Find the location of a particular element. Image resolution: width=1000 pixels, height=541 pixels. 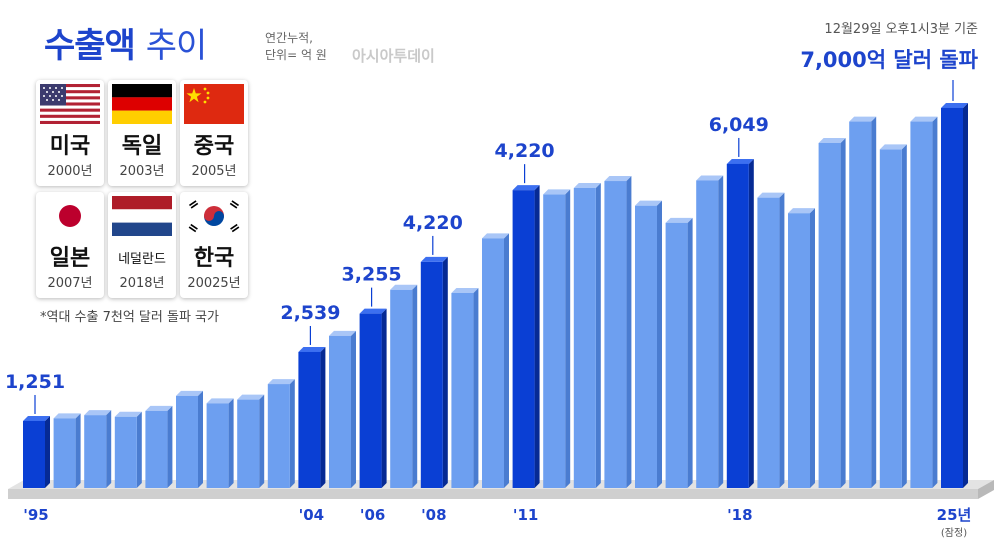

country-card-netherlands: 네덜란드 2018년 is located at coordinates (142, 245).